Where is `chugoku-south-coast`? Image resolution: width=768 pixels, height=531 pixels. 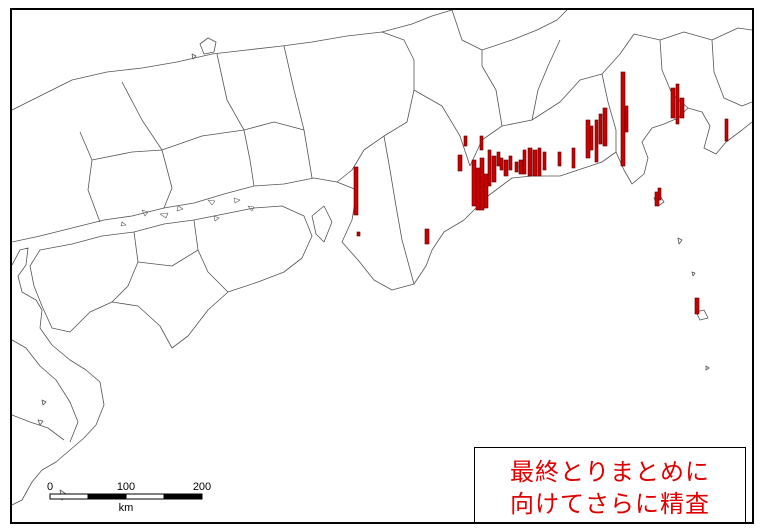
chugoku-south-coast is located at coordinates (185, 210).